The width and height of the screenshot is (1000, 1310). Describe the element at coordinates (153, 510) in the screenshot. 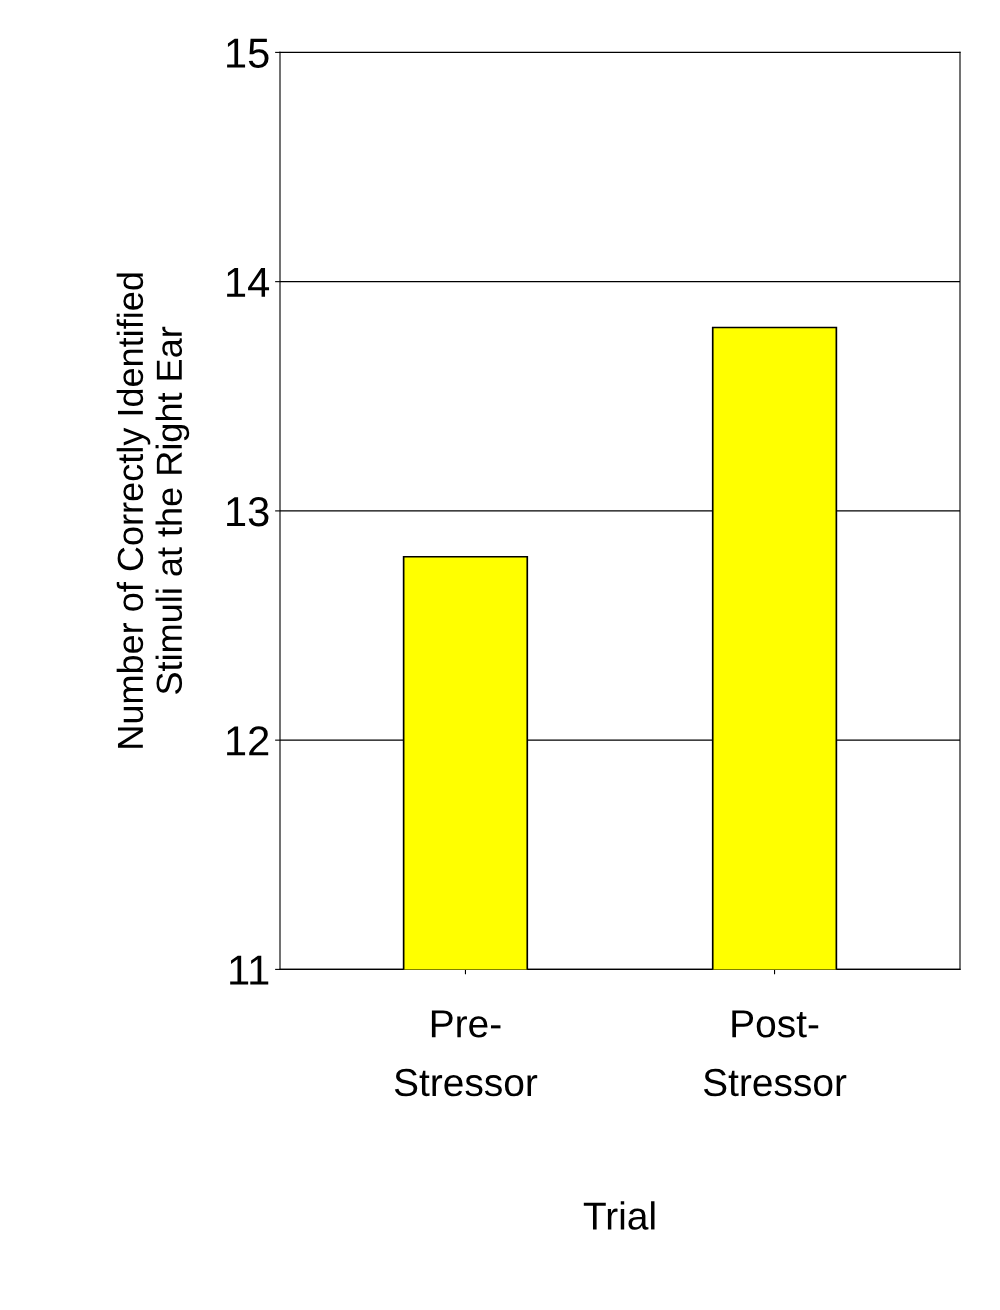

I see `y-axis-title: Number of Correctly Identified Stimuli at the Right Ear` at that location.